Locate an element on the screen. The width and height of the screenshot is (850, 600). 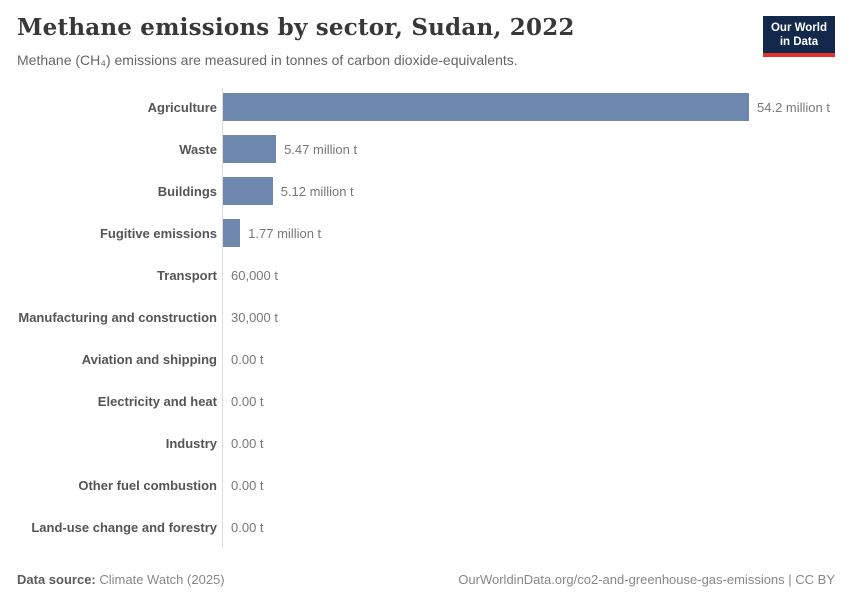
chart-title: Methane emissions by sector, Sudan, 2022 is located at coordinates (296, 27).